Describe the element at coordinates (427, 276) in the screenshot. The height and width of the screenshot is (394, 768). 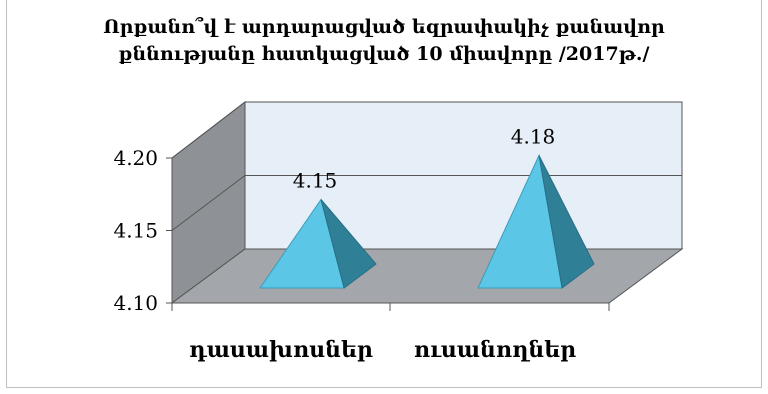
I see `floor` at that location.